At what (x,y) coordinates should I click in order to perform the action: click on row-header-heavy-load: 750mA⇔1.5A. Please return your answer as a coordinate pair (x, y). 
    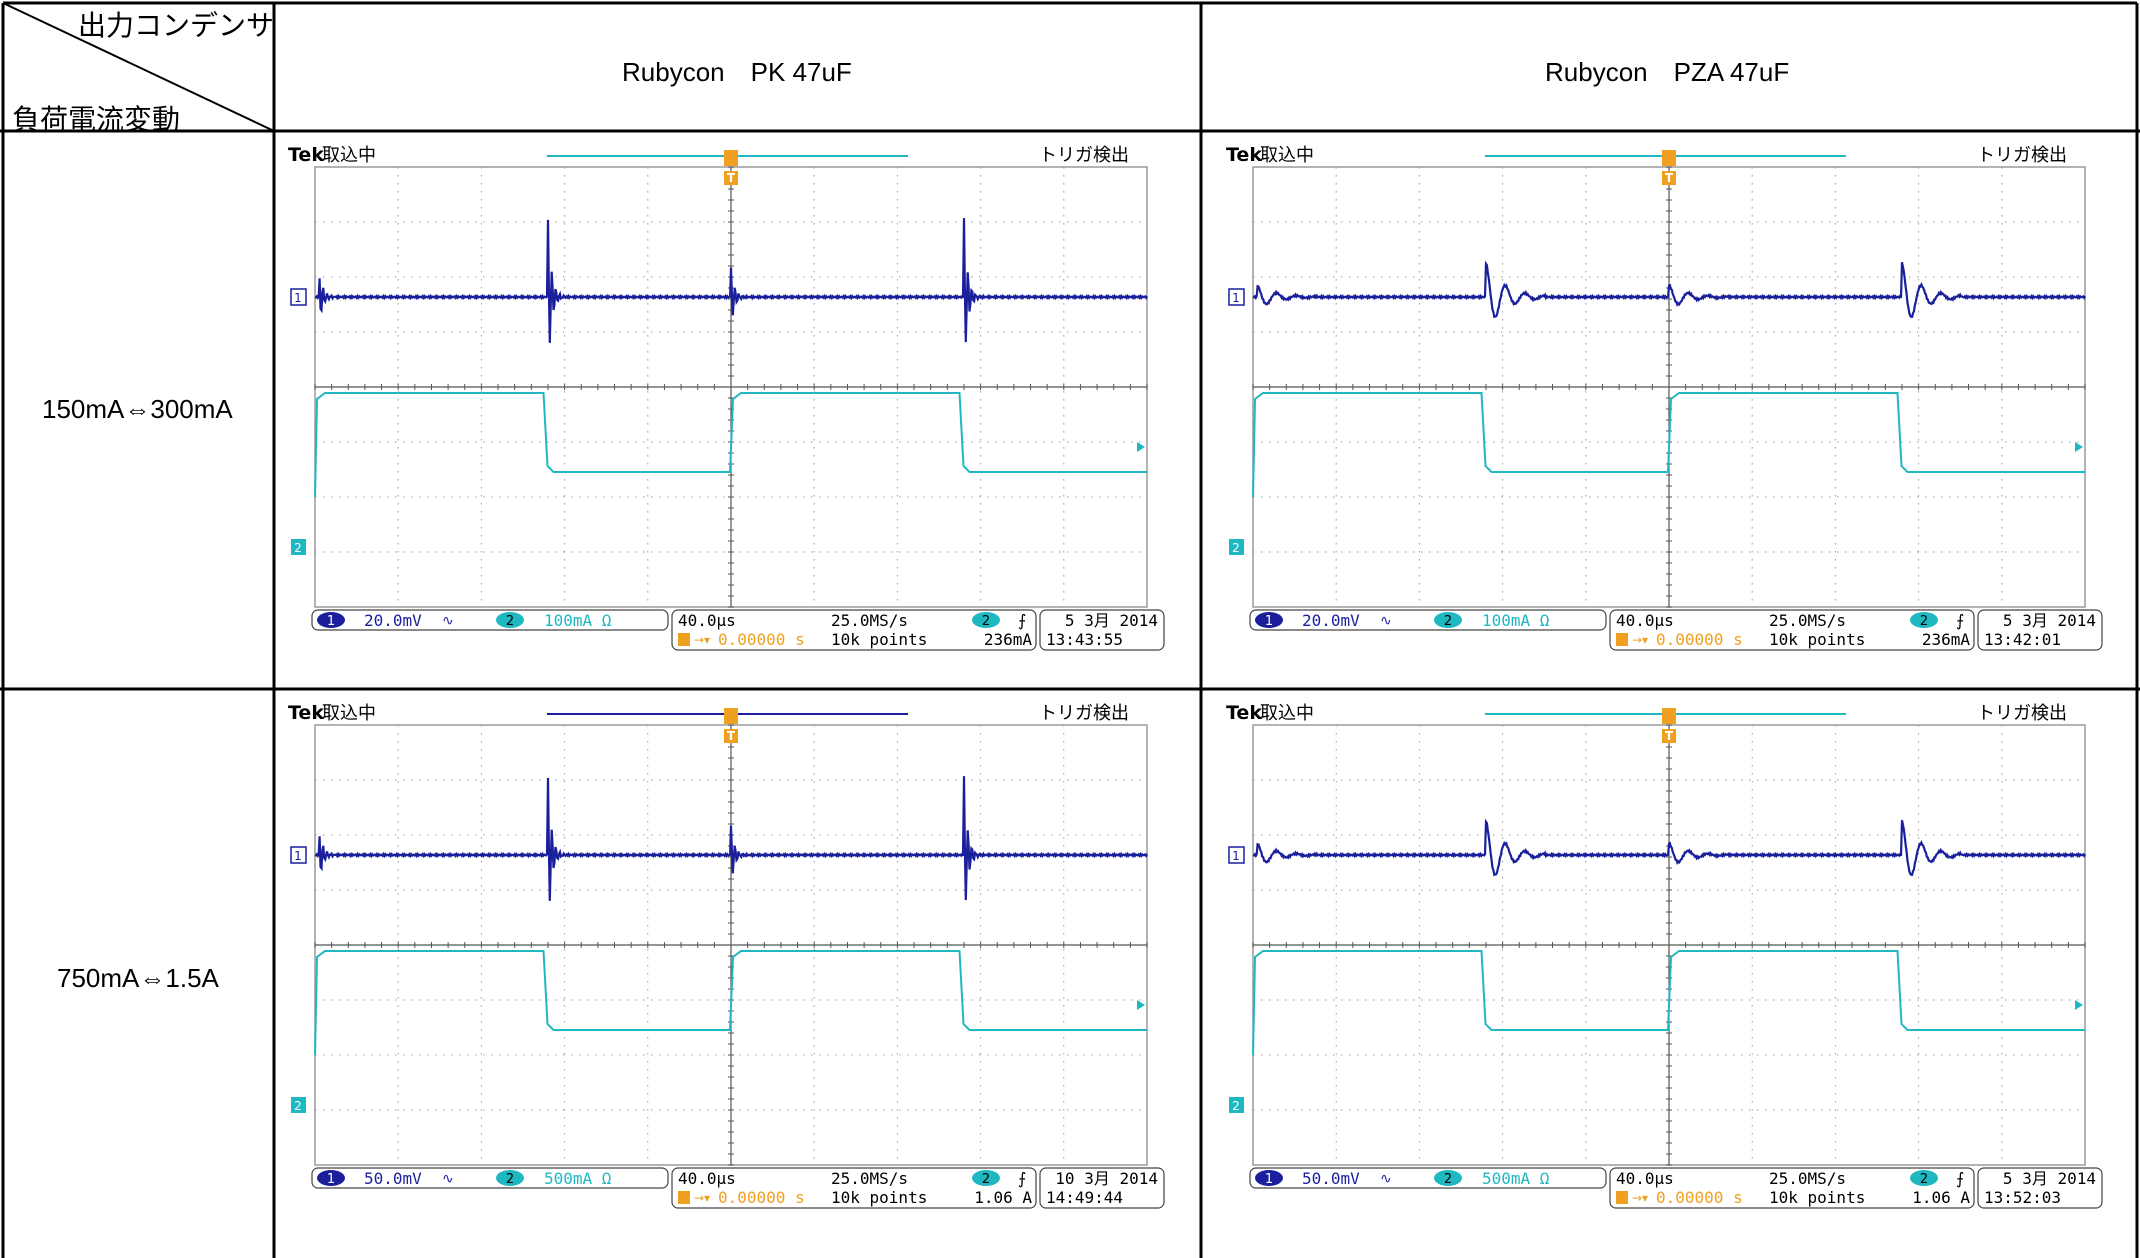
    Looking at the image, I should click on (138, 978).